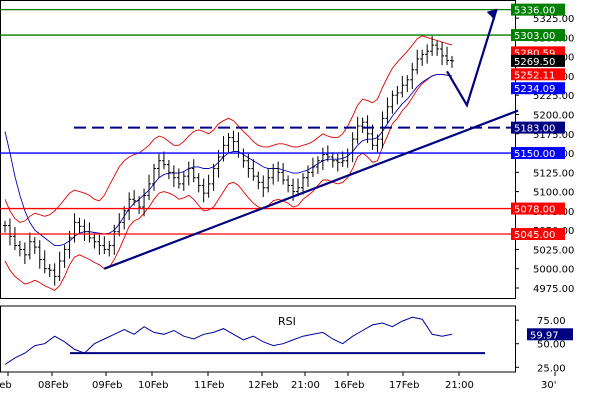 Image resolution: width=590 pixels, height=400 pixels. Describe the element at coordinates (6, 385) in the screenshot. I see `x-tick-label: Feb` at that location.